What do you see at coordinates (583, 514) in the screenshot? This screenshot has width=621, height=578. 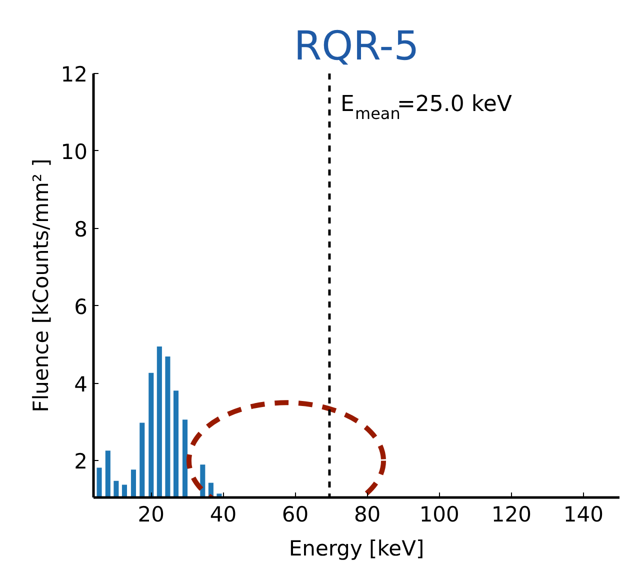 I see `x-tick-label: 140` at bounding box center [583, 514].